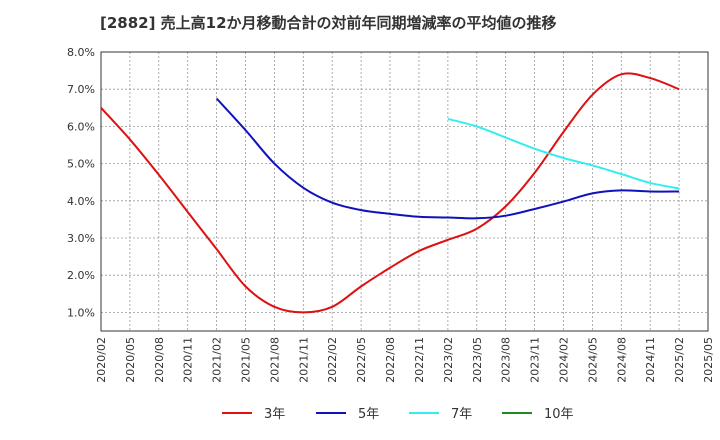 Image resolution: width=720 pixels, height=440 pixels. What do you see at coordinates (81, 238) in the screenshot?
I see `y-tick-label: 3.0%` at bounding box center [81, 238].